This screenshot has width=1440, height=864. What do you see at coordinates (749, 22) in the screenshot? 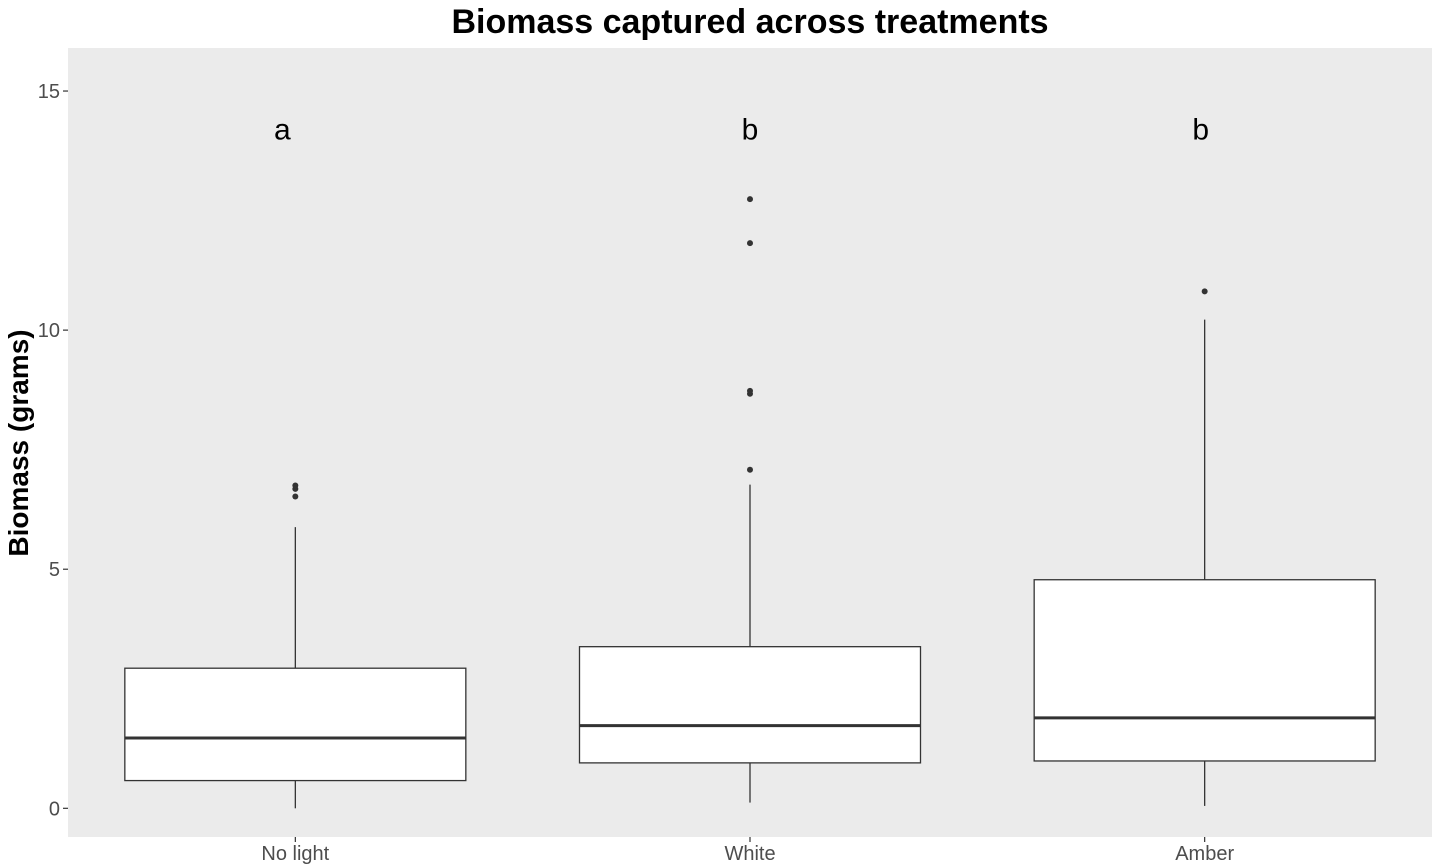
I see `chart-title: Biomass captured across treatments` at bounding box center [749, 22].